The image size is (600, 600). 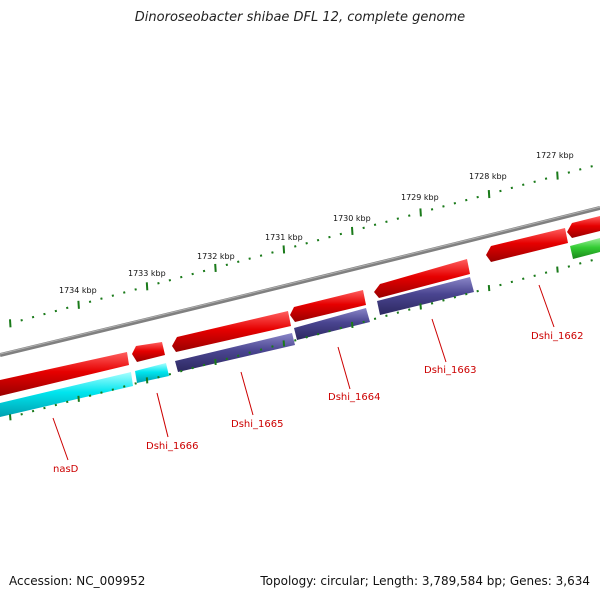 What do you see at coordinates (557, 336) in the screenshot?
I see `gene-label-dshi-1662: Dshi_1662` at bounding box center [557, 336].